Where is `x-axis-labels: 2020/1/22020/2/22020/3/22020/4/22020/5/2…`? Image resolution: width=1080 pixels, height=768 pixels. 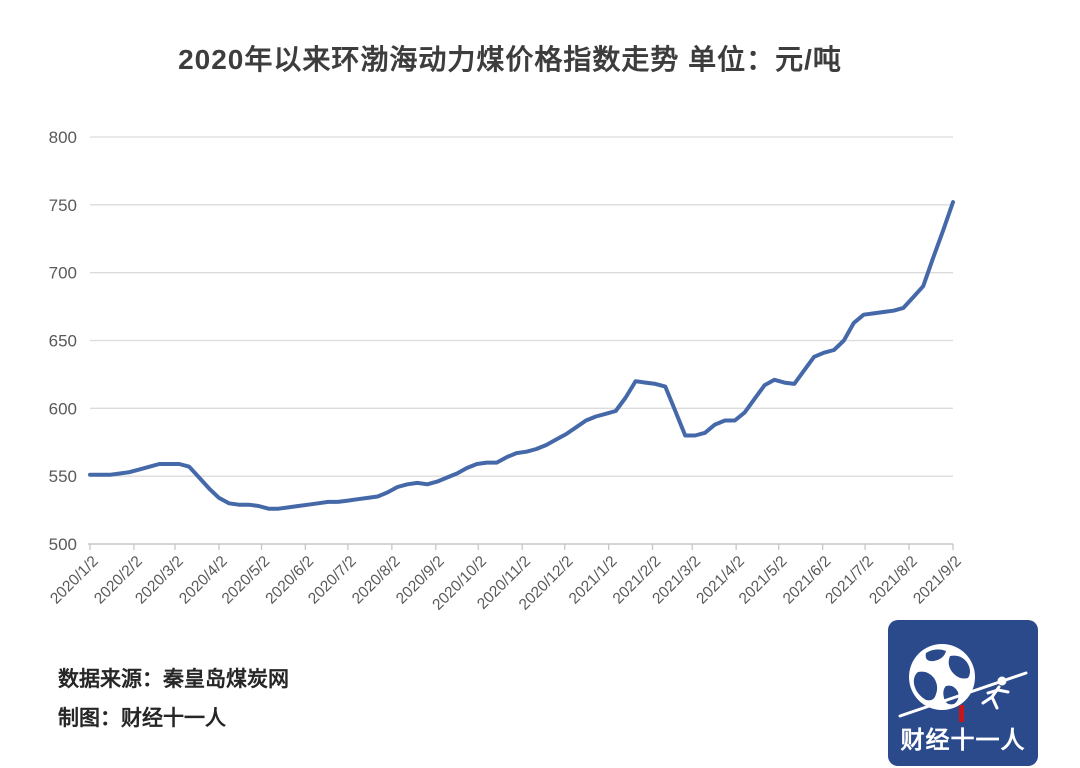 x-axis-labels: 2020/1/22020/2/22020/3/22020/4/22020/5/2… is located at coordinates (506, 583).